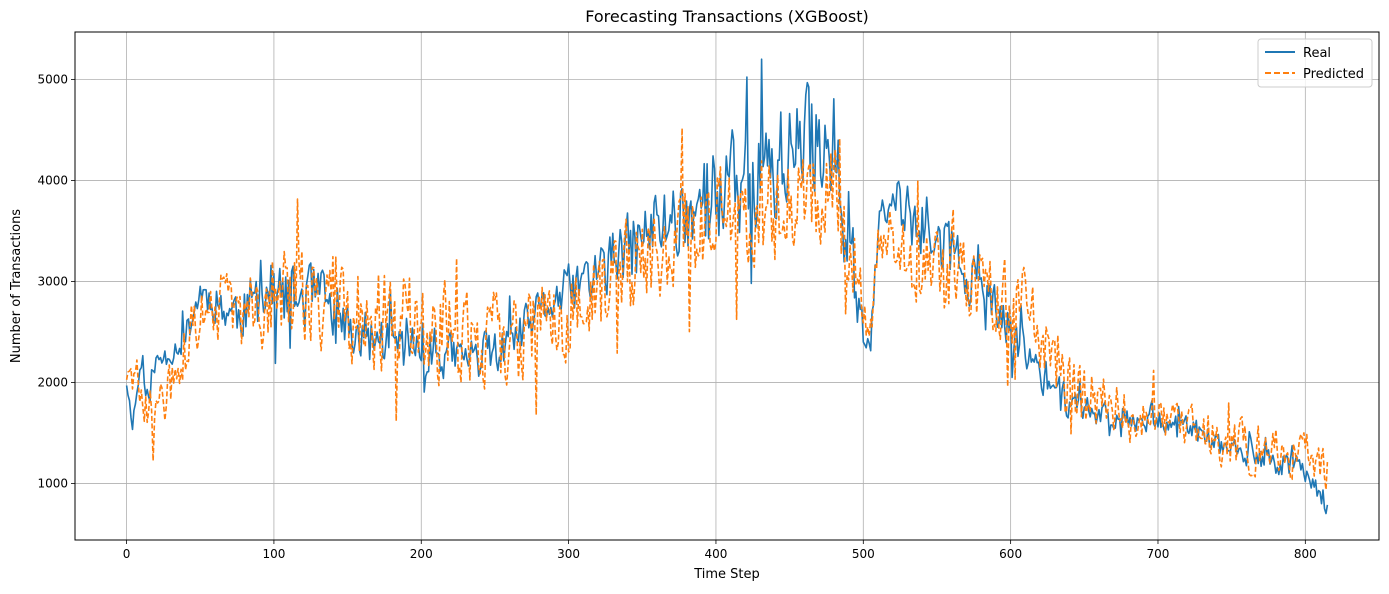 This screenshot has height=594, width=1389. What do you see at coordinates (421, 554) in the screenshot?
I see `x-tick-label: 200` at bounding box center [421, 554].